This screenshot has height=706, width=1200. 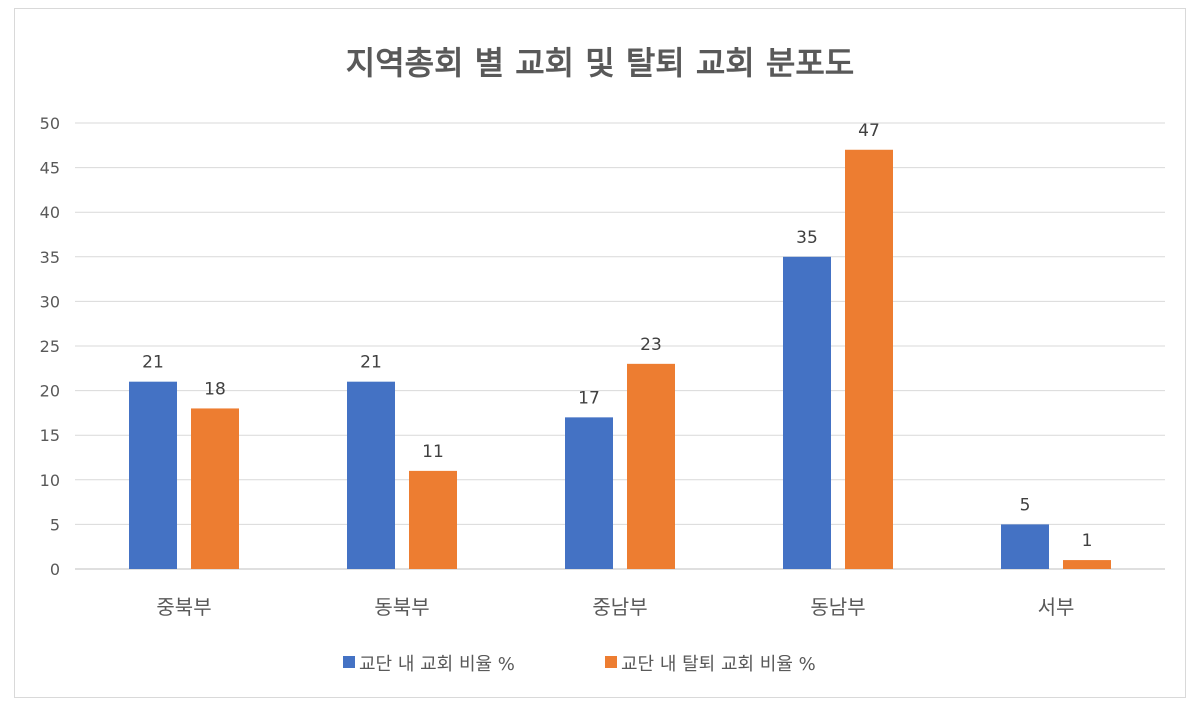 What do you see at coordinates (869, 131) in the screenshot?
I see `data-label: 47` at bounding box center [869, 131].